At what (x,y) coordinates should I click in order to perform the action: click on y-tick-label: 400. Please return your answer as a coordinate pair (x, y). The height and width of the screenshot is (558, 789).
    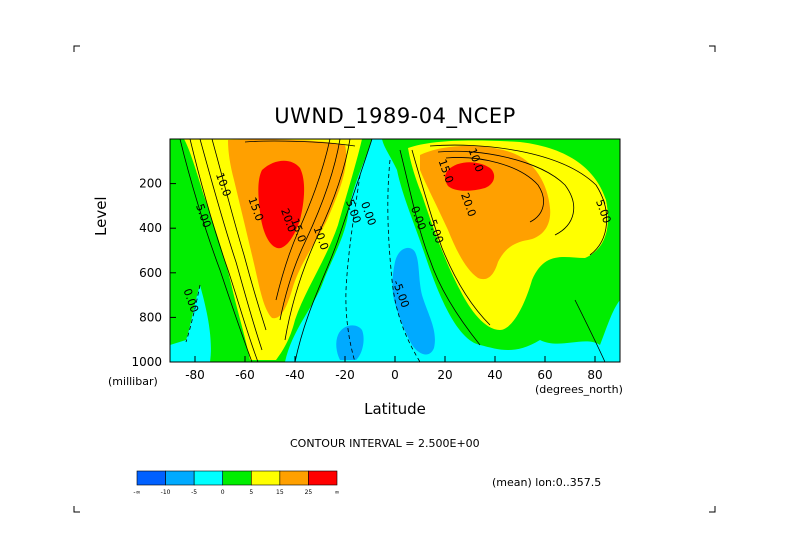
    Looking at the image, I should click on (150, 228).